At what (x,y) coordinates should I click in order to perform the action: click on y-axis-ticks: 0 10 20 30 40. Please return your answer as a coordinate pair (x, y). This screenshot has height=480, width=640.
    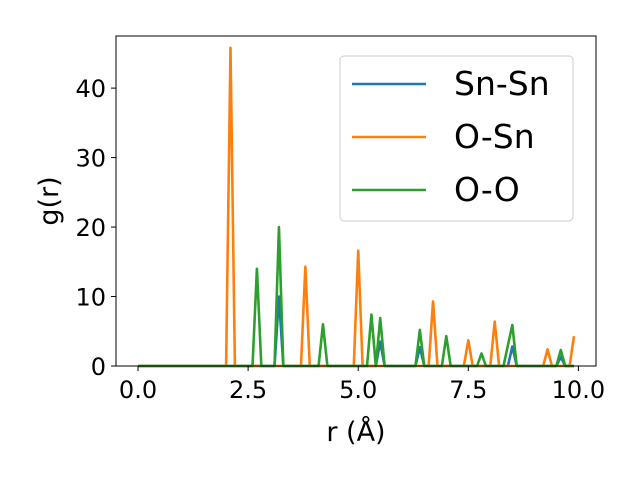
    Looking at the image, I should click on (95, 228).